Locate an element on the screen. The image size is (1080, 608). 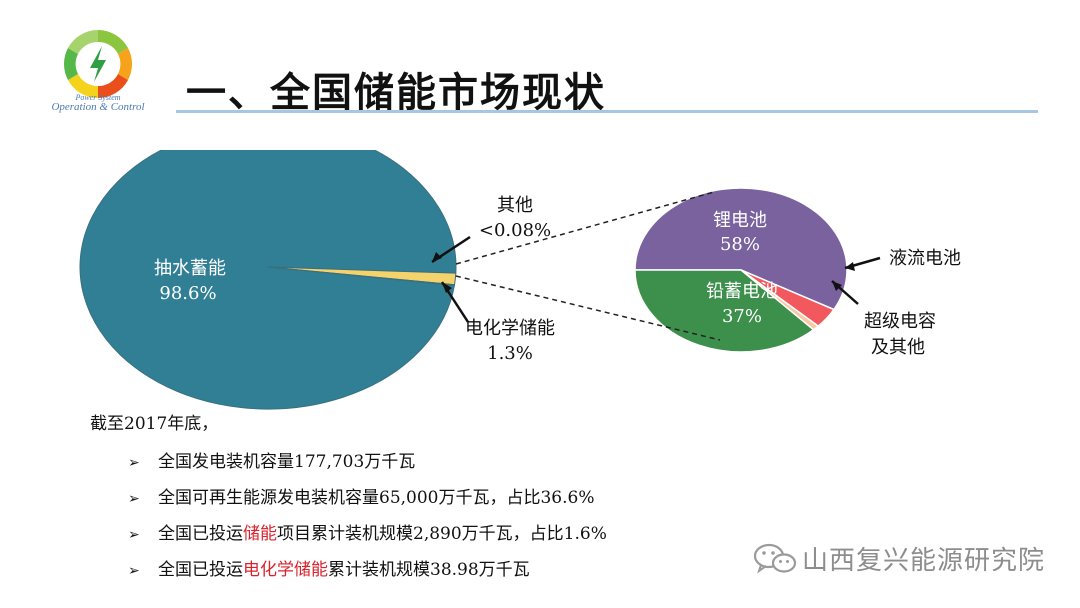
watermark: 山西复兴能源研究院 is located at coordinates (898, 558).